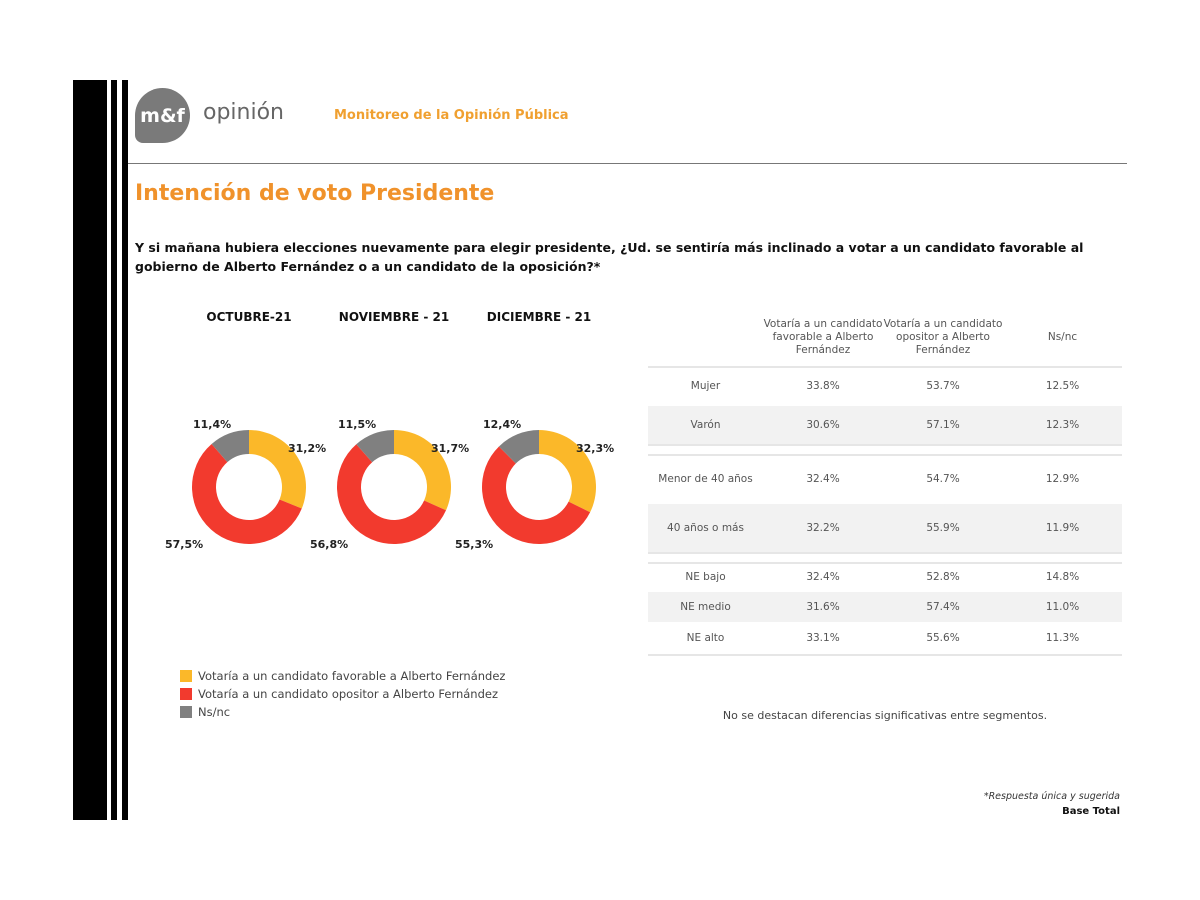 This screenshot has height=900, width=1200. I want to click on cell-value: 54.7%, so click(943, 479).